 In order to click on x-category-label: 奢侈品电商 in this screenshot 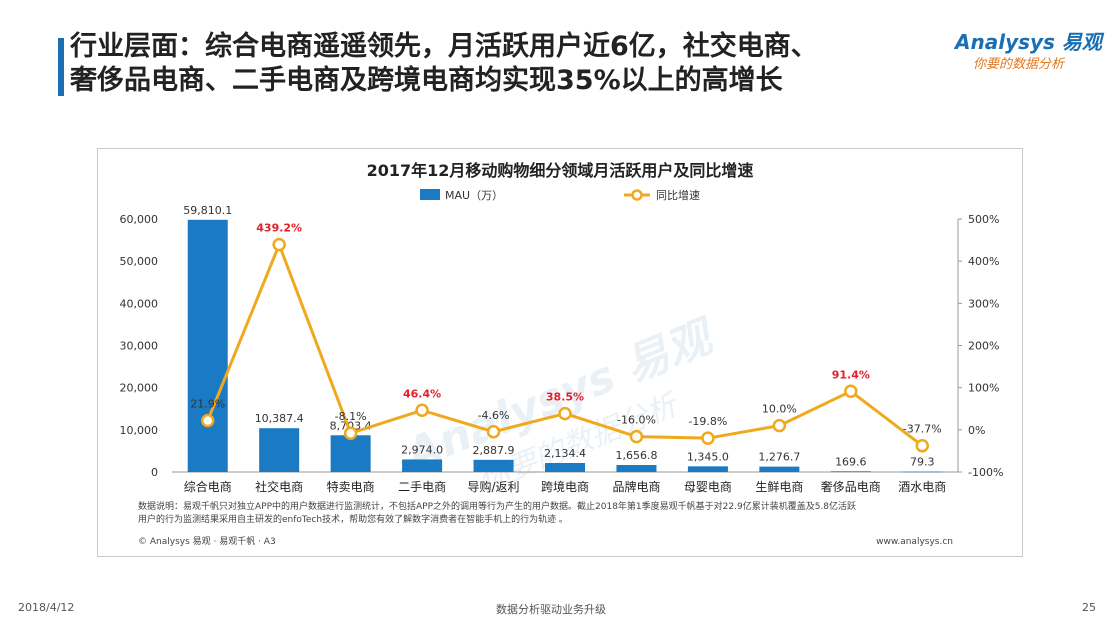, I will do `click(851, 486)`.